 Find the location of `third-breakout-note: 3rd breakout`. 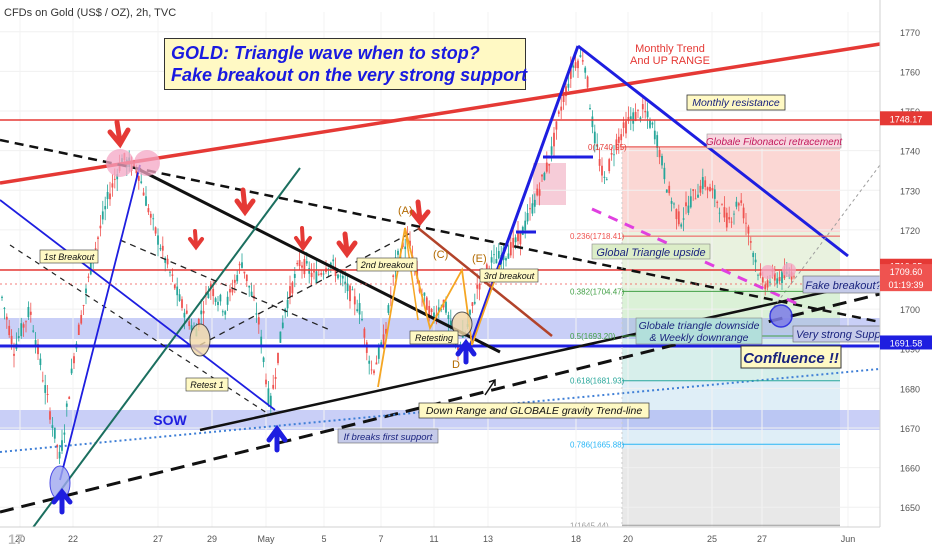

third-breakout-note: 3rd breakout is located at coordinates (509, 275).